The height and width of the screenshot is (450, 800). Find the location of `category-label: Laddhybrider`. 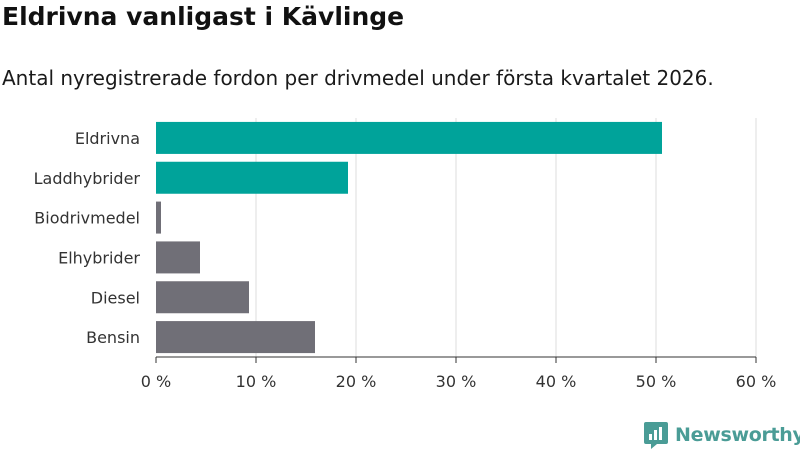

category-label: Laddhybrider is located at coordinates (87, 178).